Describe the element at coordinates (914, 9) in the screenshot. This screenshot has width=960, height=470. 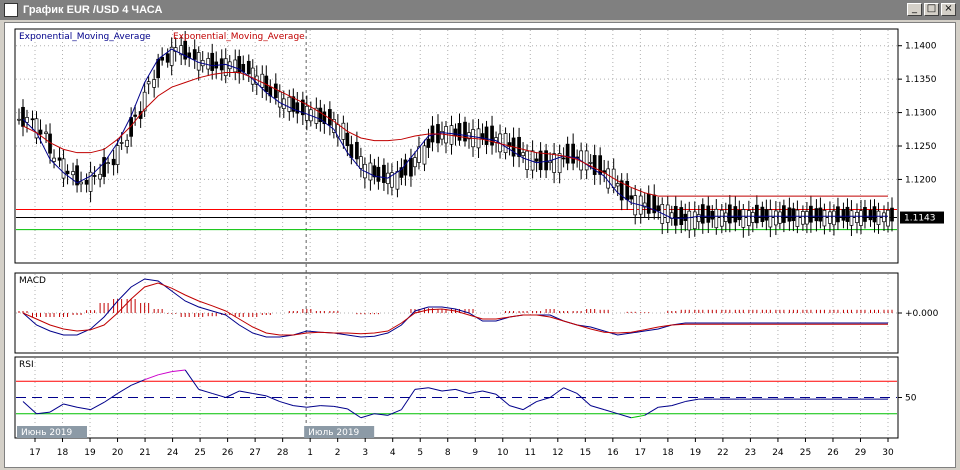
I see `minimize-button: _` at that location.